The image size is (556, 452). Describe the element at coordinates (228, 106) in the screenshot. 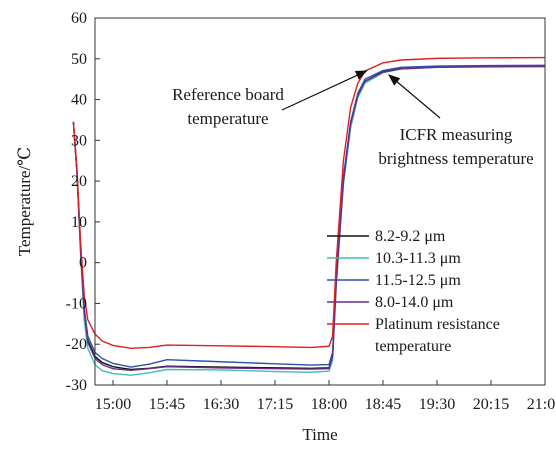

I see `annotation-reference-board: Reference board temperature` at that location.